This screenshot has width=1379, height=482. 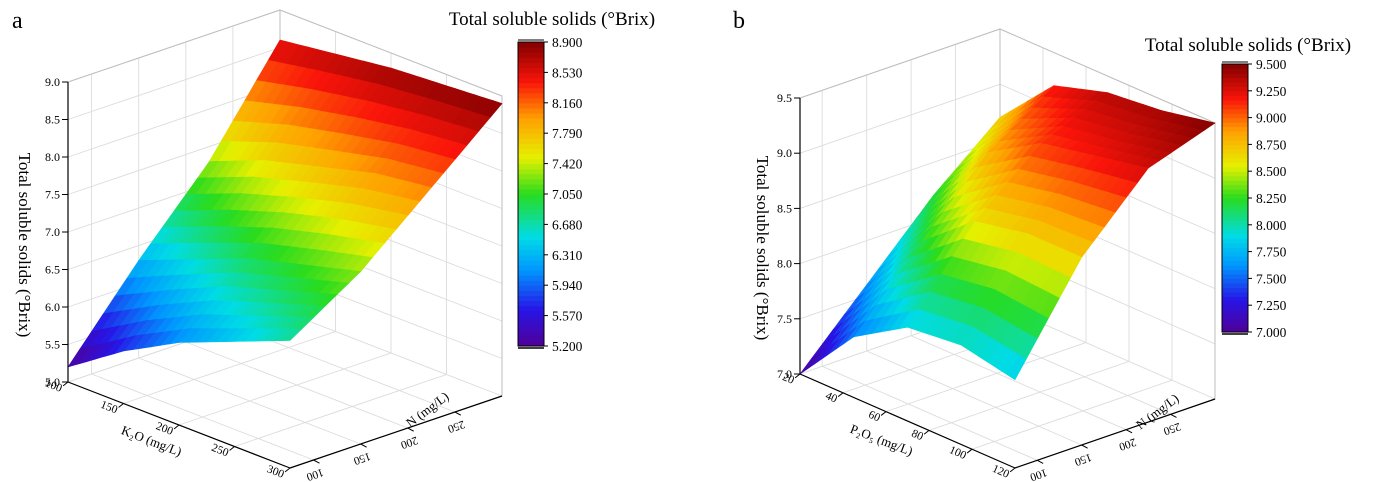 What do you see at coordinates (918, 436) in the screenshot?
I see `x-tick-label: 80` at bounding box center [918, 436].